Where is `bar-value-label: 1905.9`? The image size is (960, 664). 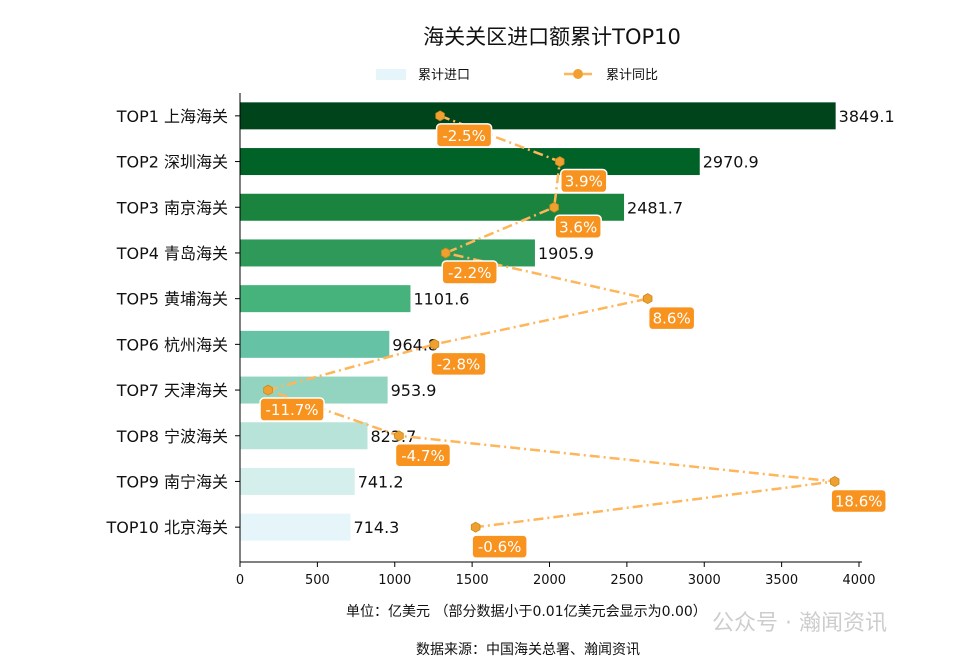 bar-value-label: 1905.9 is located at coordinates (566, 253).